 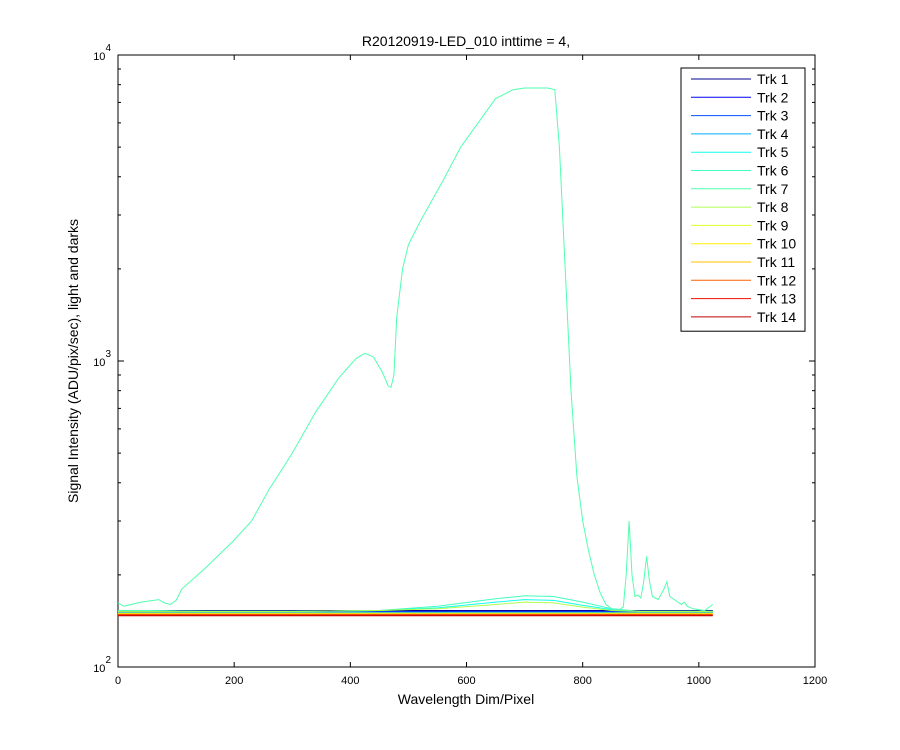 What do you see at coordinates (102, 53) in the screenshot?
I see `y-tick-label: 10⁴` at bounding box center [102, 53].